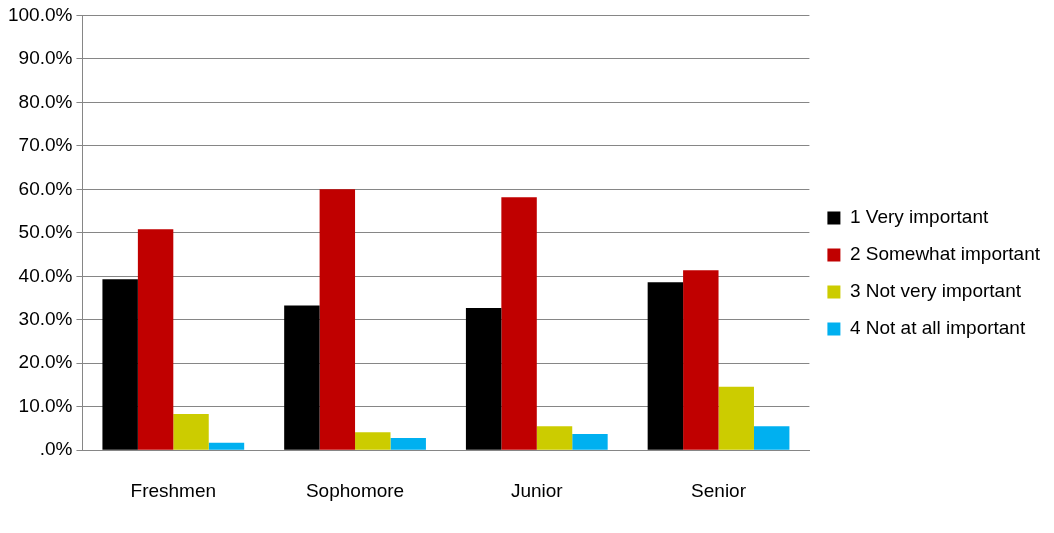 The image size is (1054, 533). Describe the element at coordinates (45, 362) in the screenshot. I see `y-tick-label: 20.0%` at that location.